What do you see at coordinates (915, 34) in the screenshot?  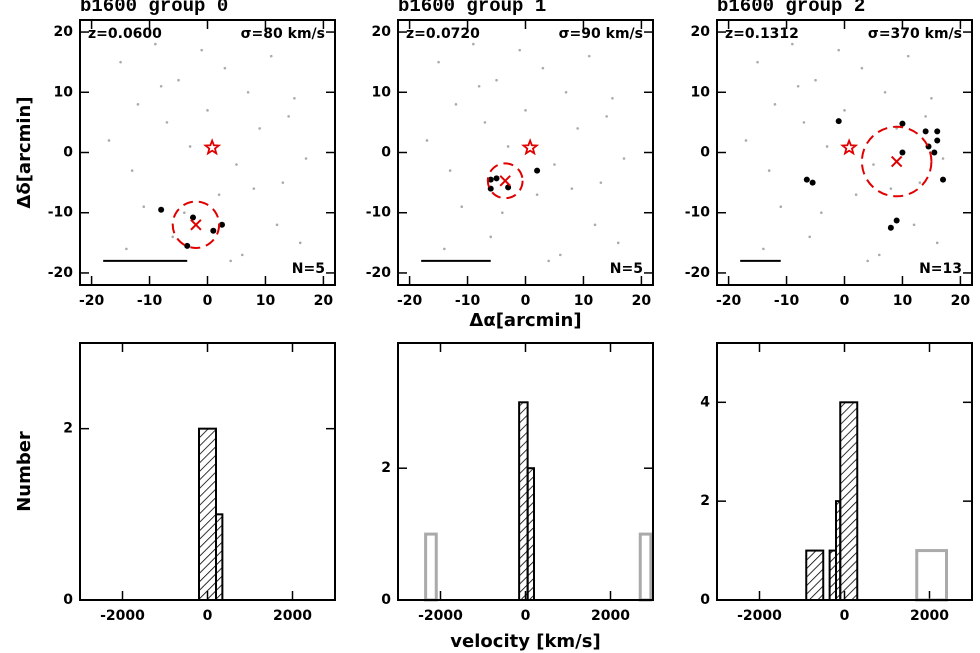 I see `dispersion-label: σ=370 km/s` at bounding box center [915, 34].